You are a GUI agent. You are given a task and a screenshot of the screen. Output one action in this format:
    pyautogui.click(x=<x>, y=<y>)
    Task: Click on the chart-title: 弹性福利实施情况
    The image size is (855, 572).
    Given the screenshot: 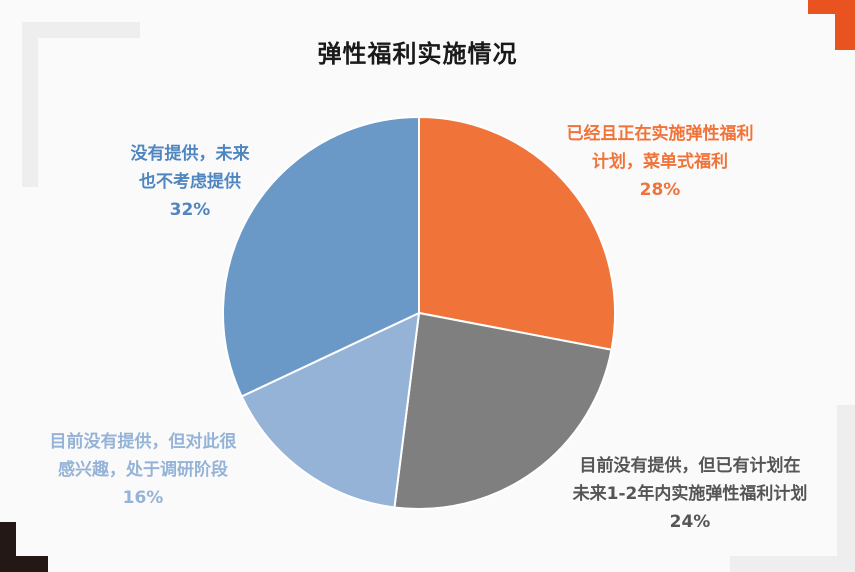 What is the action you would take?
    pyautogui.click(x=417, y=54)
    